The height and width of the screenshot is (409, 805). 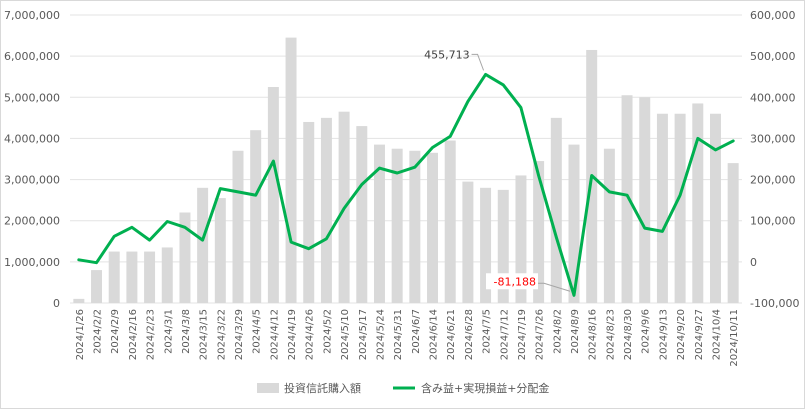 What do you see at coordinates (434, 334) in the screenshot?
I see `x-tick-label: 2024/6/14` at bounding box center [434, 334].